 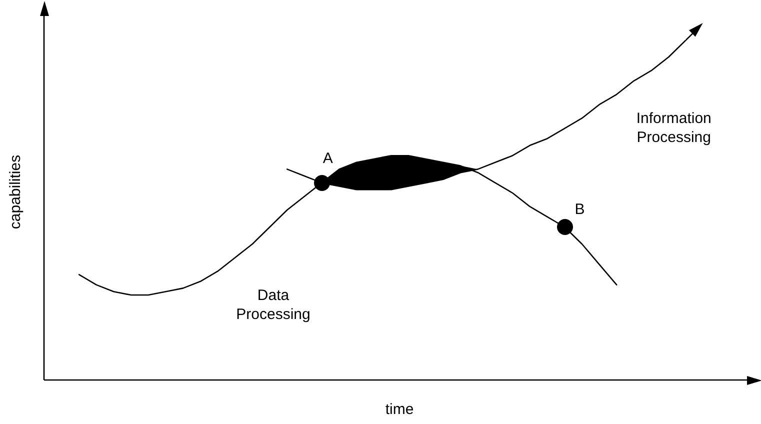 What do you see at coordinates (327, 159) in the screenshot?
I see `annotation: A` at bounding box center [327, 159].